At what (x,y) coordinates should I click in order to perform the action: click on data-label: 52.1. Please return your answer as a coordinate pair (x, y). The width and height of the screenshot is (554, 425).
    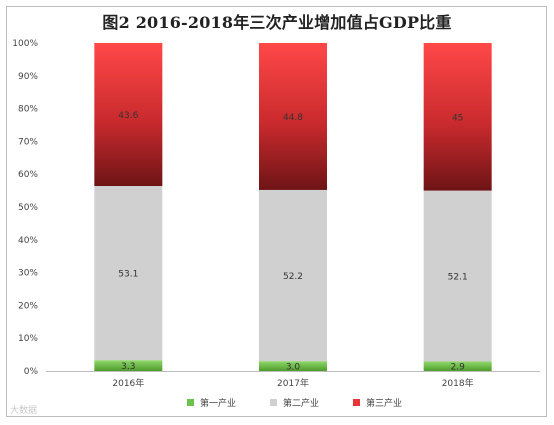
    Looking at the image, I should click on (458, 278).